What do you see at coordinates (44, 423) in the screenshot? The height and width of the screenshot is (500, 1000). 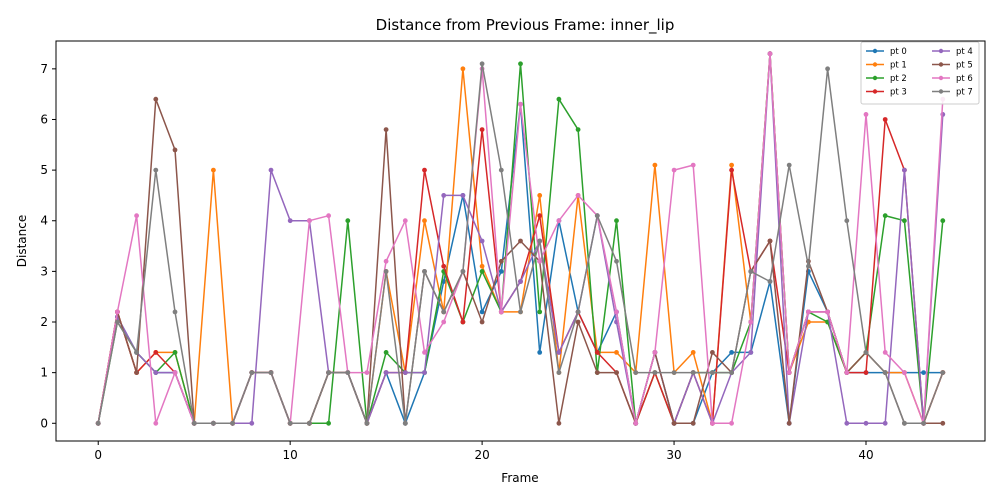 I see `y-tick-label: 0` at bounding box center [44, 423].